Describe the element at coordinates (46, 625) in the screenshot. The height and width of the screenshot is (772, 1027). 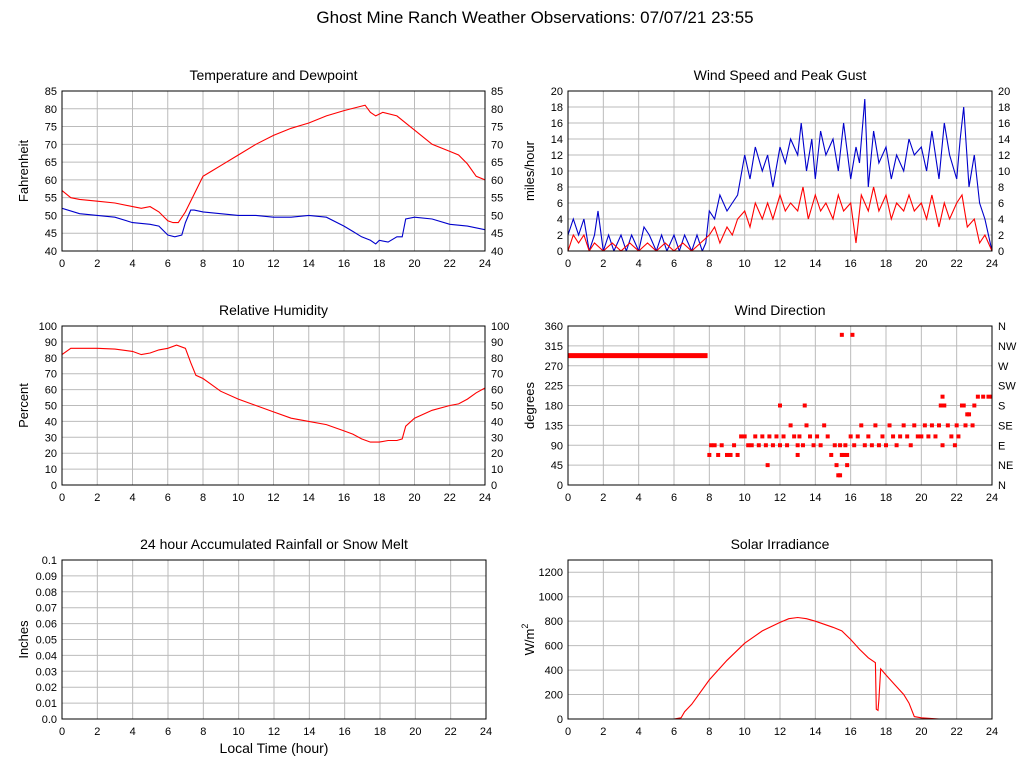
I see `y-tick-label: 0.06` at that location.